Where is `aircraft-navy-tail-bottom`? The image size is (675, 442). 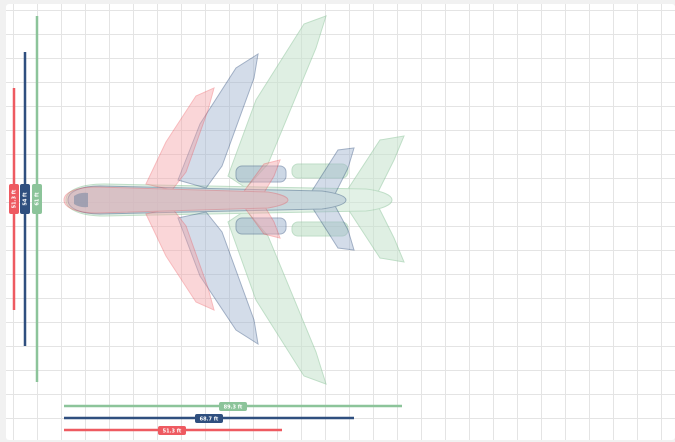
aircraft-navy-tail-bottom is located at coordinates (332, 227).